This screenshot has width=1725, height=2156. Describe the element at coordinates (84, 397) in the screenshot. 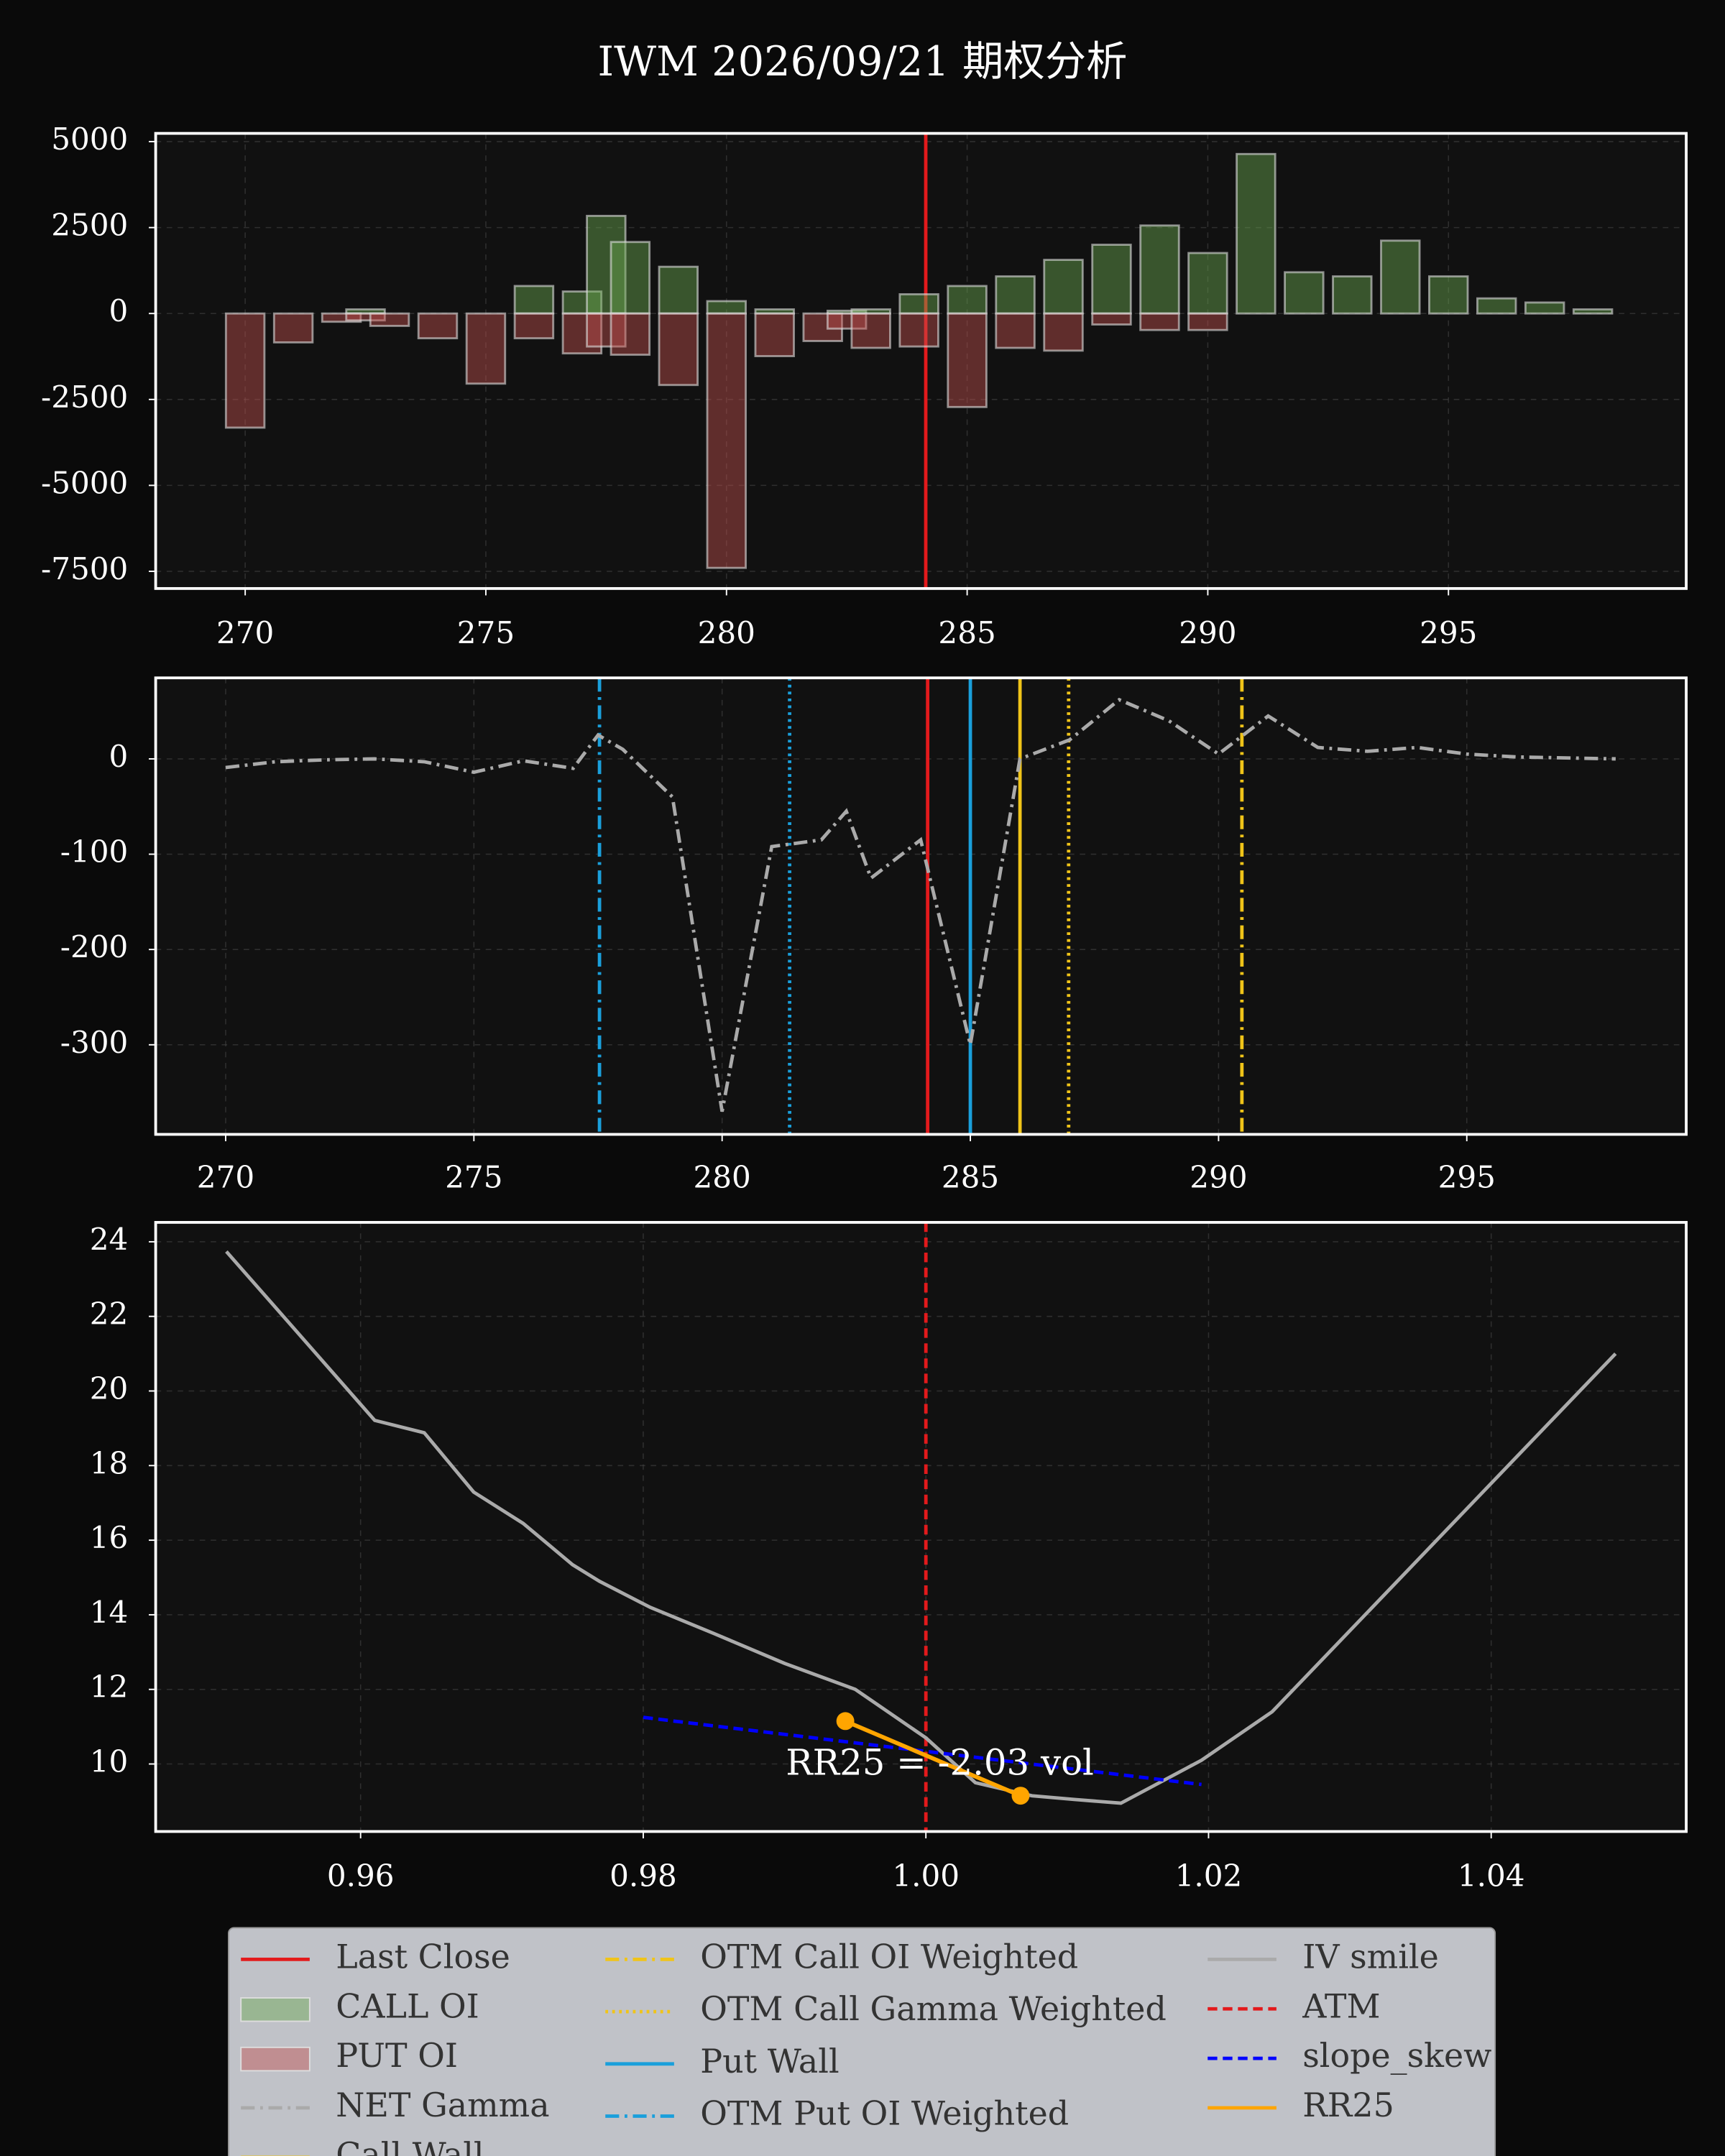

I see `y-tick-label: -2500` at that location.